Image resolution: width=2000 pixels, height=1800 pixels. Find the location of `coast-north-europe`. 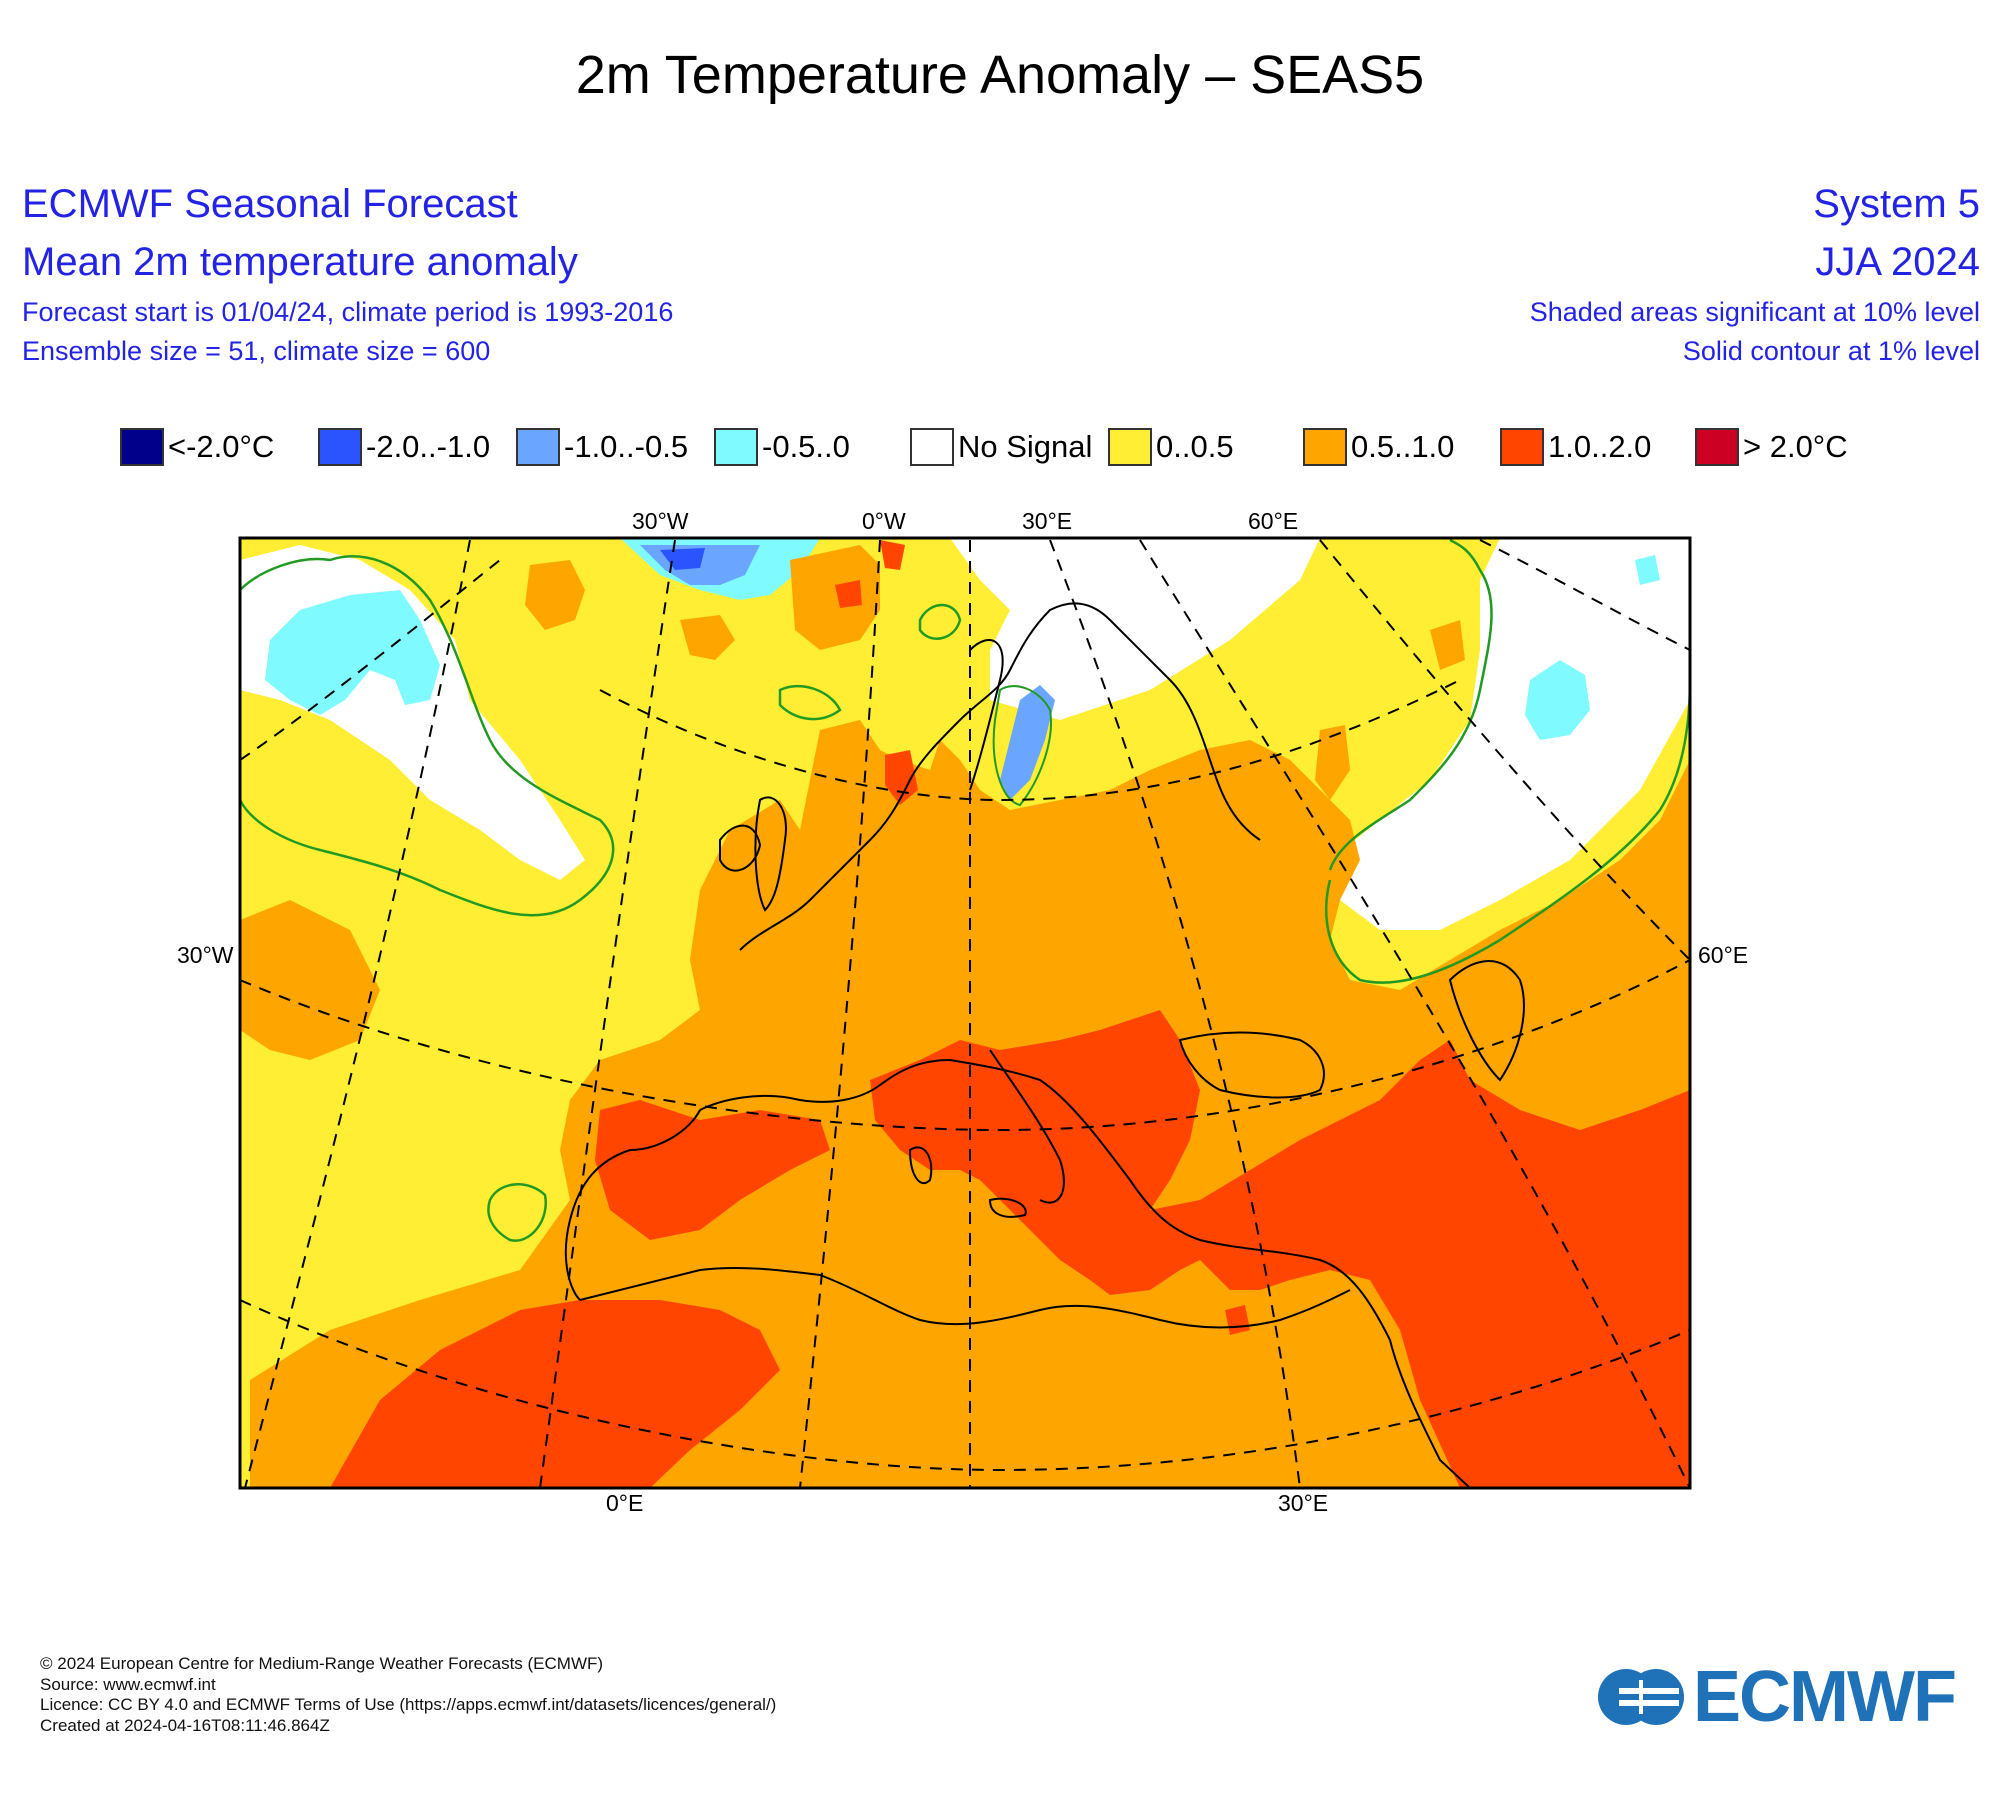

coast-north-europe is located at coordinates (1000, 776).